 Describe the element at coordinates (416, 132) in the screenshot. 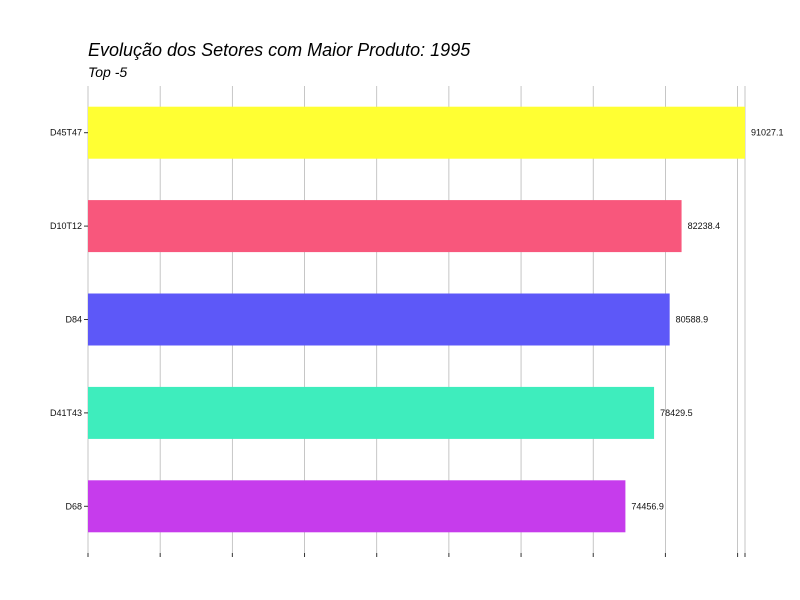

I see `bar-d45t47` at that location.